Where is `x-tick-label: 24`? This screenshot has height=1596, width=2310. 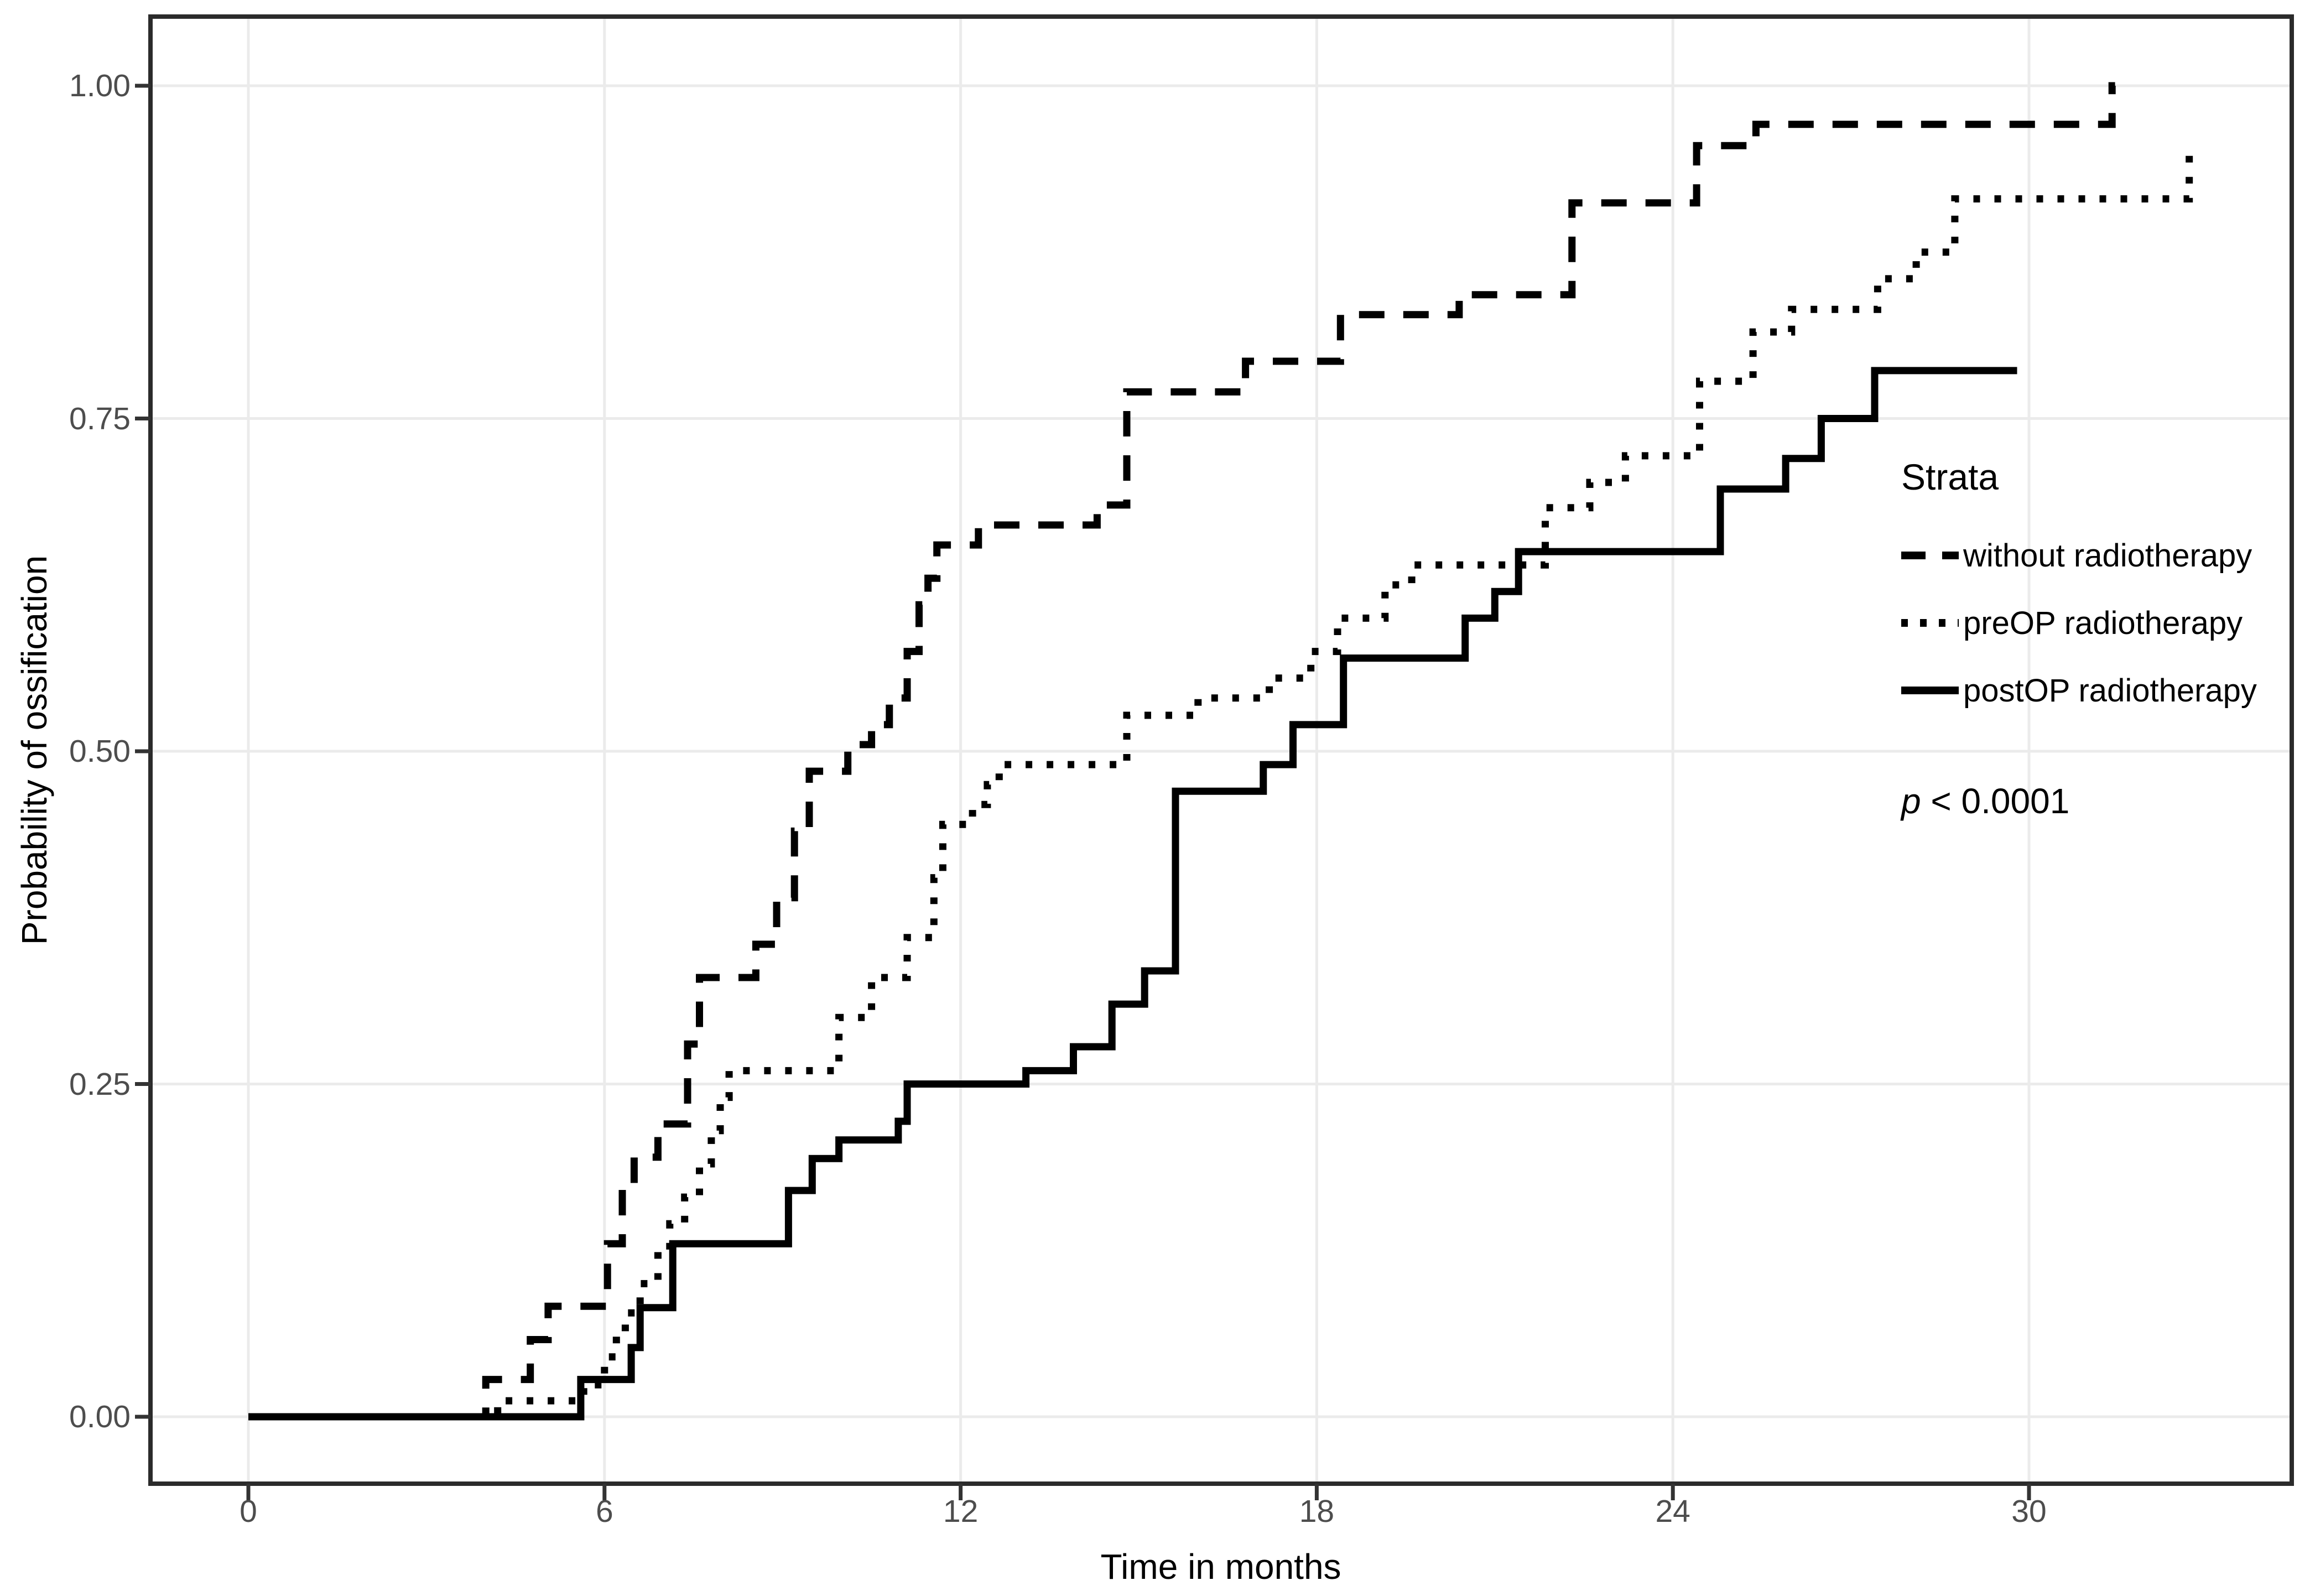
x-tick-label: 24 is located at coordinates (1672, 1511).